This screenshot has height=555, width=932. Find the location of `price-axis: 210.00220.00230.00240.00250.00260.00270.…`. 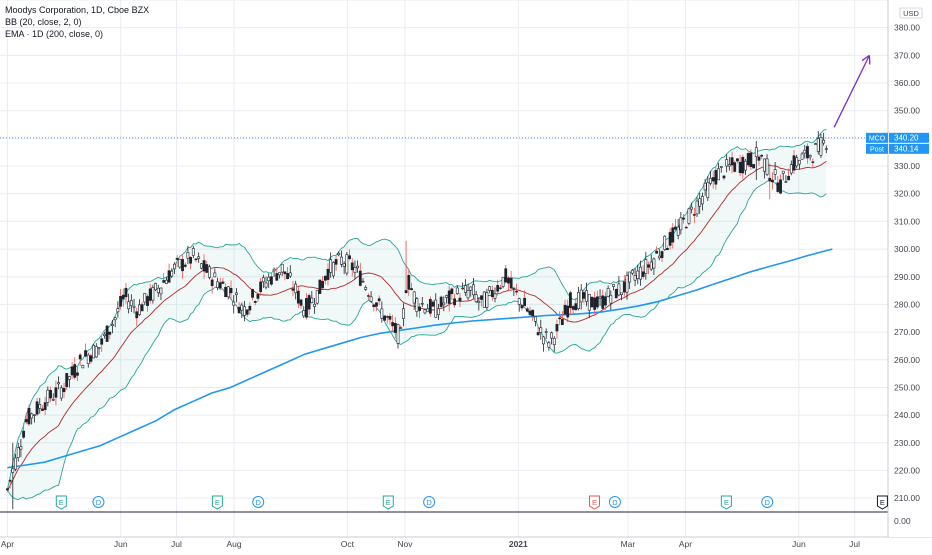

price-axis: 210.00220.00230.00240.00250.00260.00270.… is located at coordinates (910, 268).